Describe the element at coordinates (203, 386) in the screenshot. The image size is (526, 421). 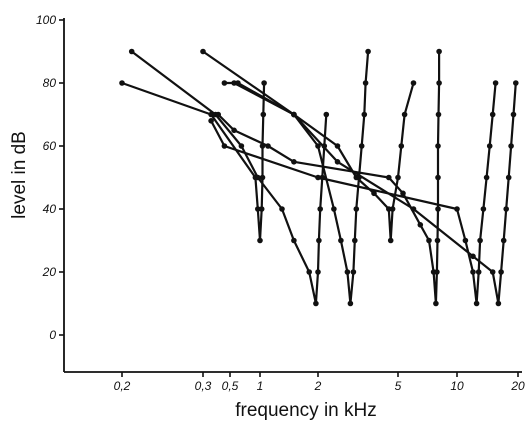
I see `x-tick-label: 0,3` at that location.